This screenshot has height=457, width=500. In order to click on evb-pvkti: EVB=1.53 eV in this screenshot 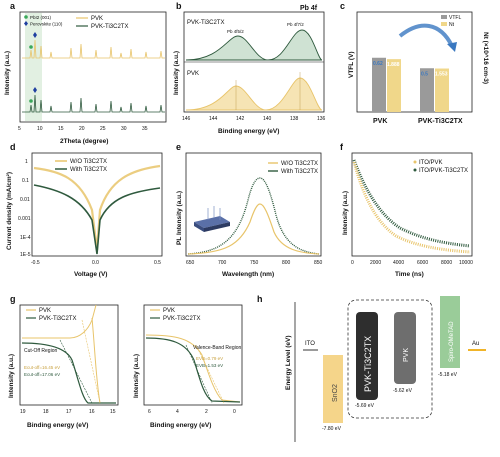, I will do `click(209, 365)`.